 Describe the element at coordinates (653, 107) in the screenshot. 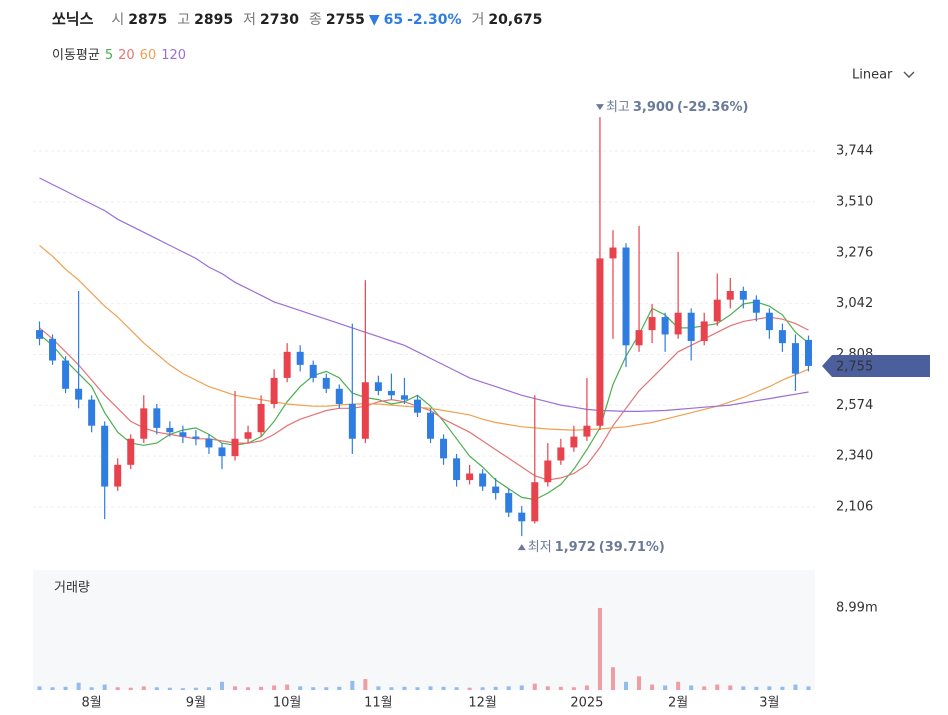

I see `annotation-value: 3,900` at that location.